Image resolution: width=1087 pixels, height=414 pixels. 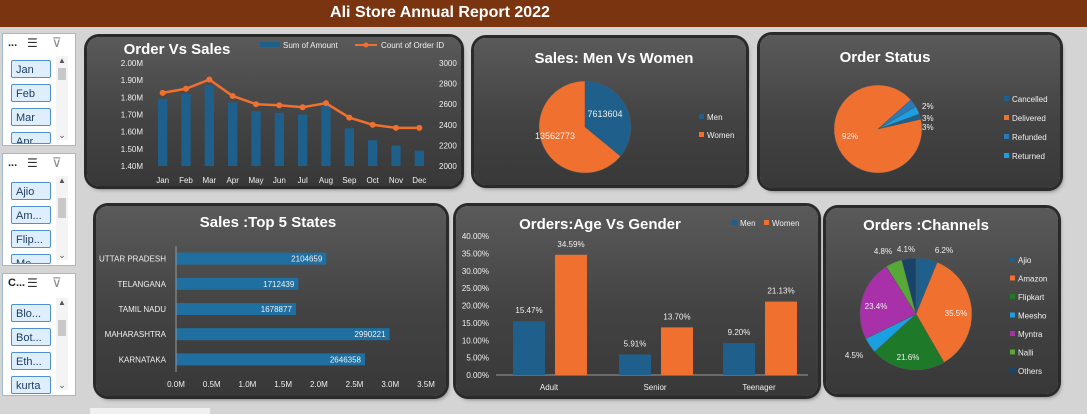 What do you see at coordinates (654, 387) in the screenshot?
I see `x-tick-label: Senior` at bounding box center [654, 387].